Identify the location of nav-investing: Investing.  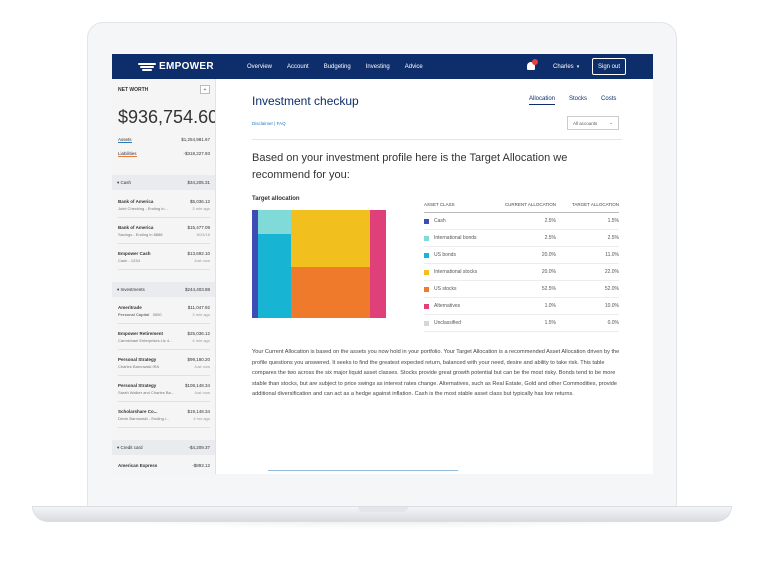
(377, 66).